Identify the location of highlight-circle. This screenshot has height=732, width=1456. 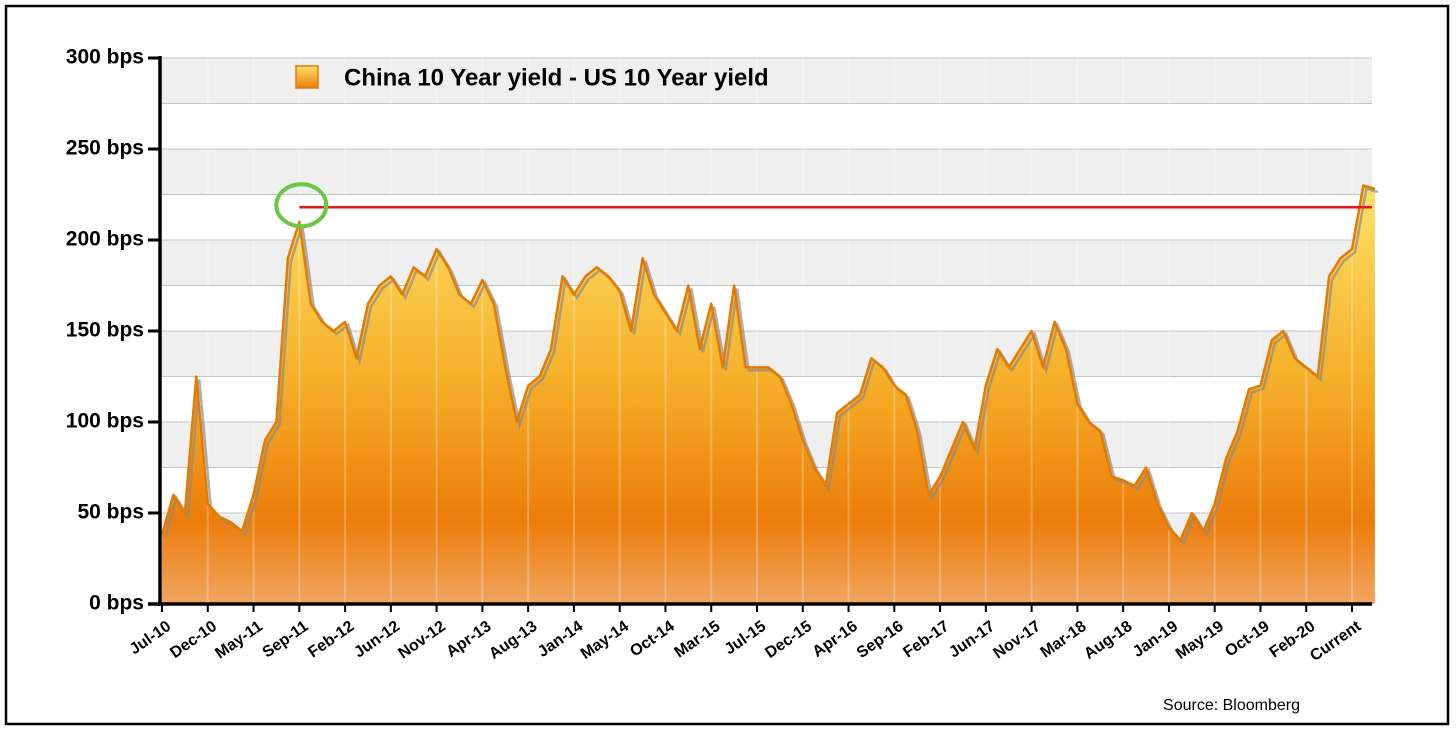
(301, 205).